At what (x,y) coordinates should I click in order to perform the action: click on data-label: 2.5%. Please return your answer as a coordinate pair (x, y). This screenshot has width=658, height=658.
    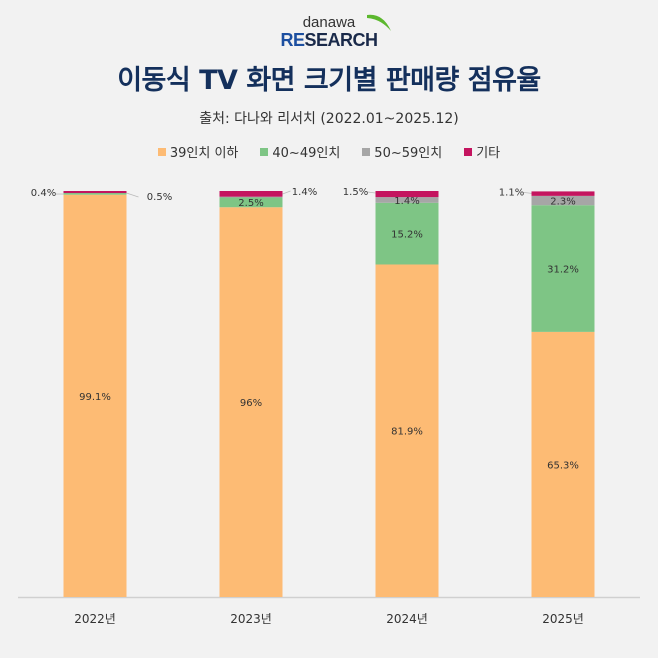
    Looking at the image, I should click on (250, 203).